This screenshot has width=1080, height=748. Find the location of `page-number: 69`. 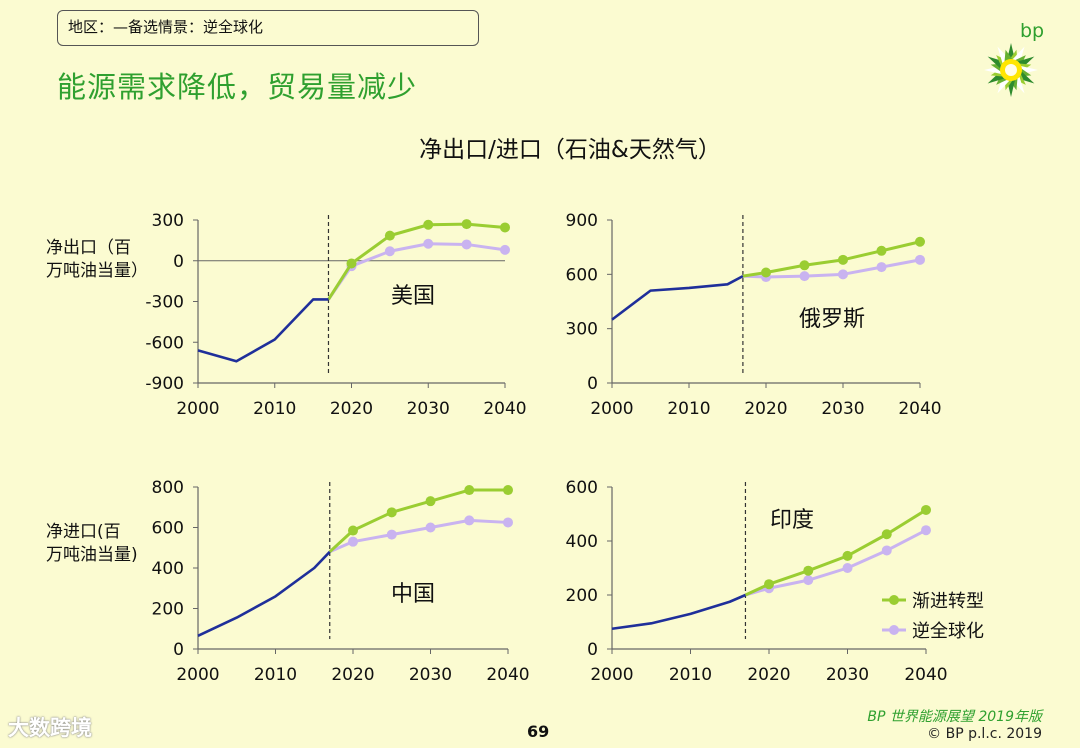

page-number: 69 is located at coordinates (538, 731).